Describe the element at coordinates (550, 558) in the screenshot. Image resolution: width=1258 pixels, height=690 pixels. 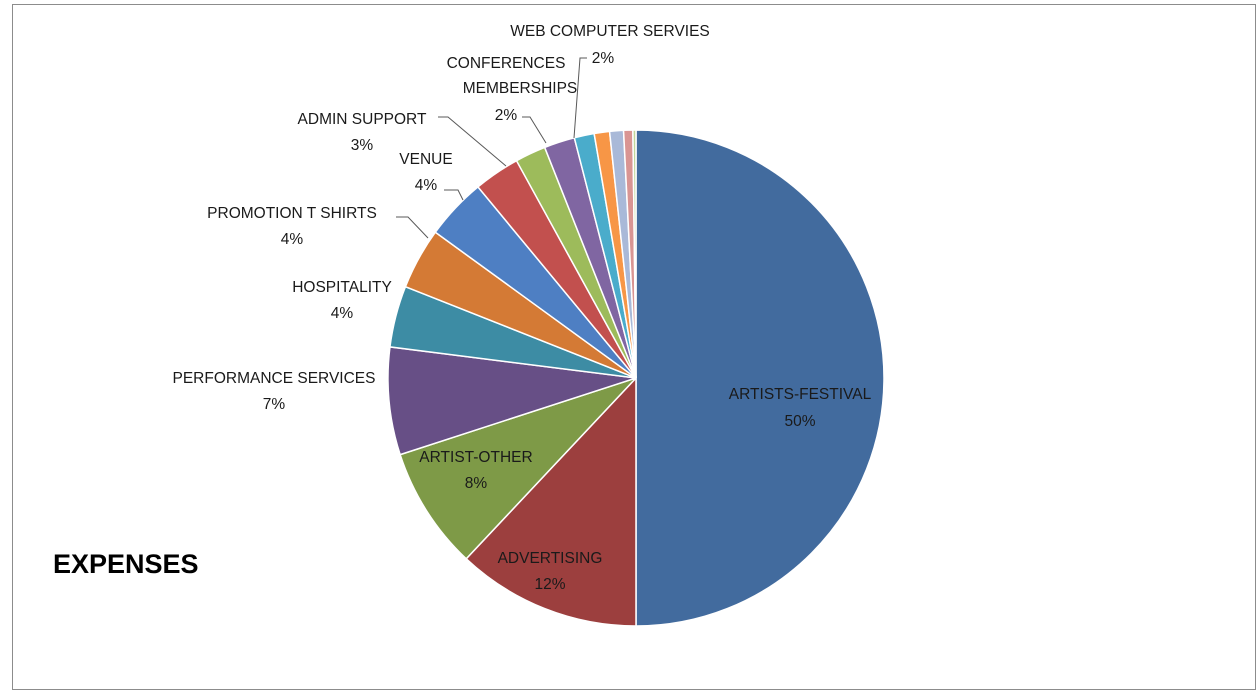
I see `label-advertising: ADVERTISING` at that location.